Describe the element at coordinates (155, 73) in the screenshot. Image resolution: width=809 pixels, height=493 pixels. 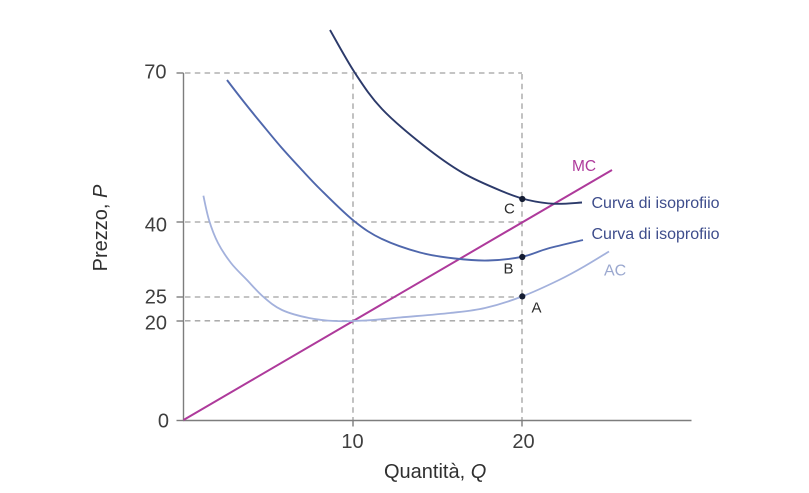
I see `svg-text: 70` at that location.